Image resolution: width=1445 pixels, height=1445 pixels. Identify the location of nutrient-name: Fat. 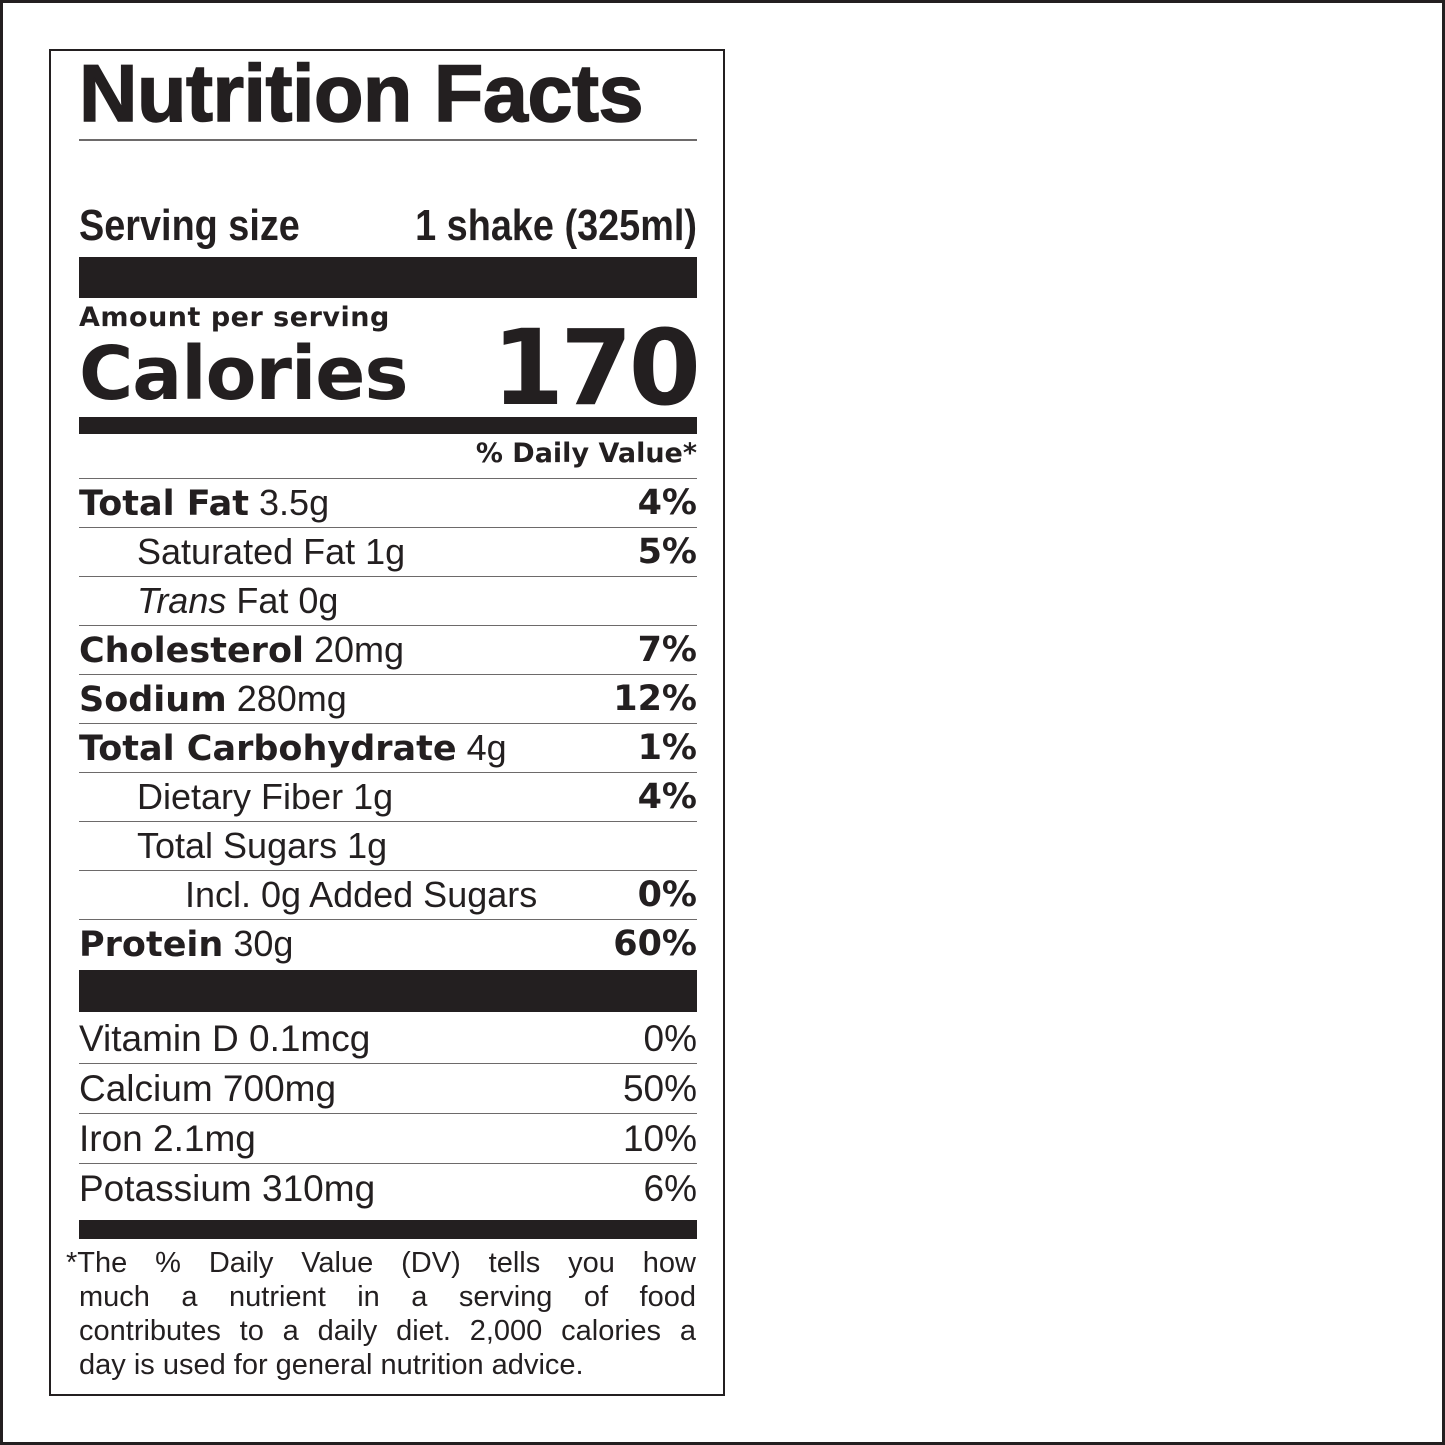
(262, 600).